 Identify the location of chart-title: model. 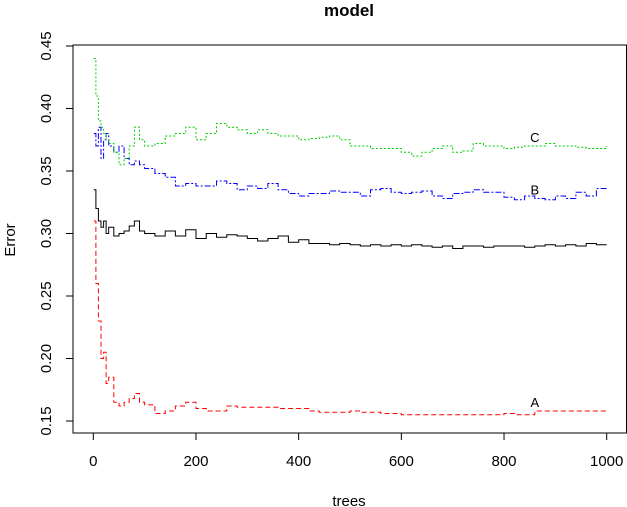
(349, 10).